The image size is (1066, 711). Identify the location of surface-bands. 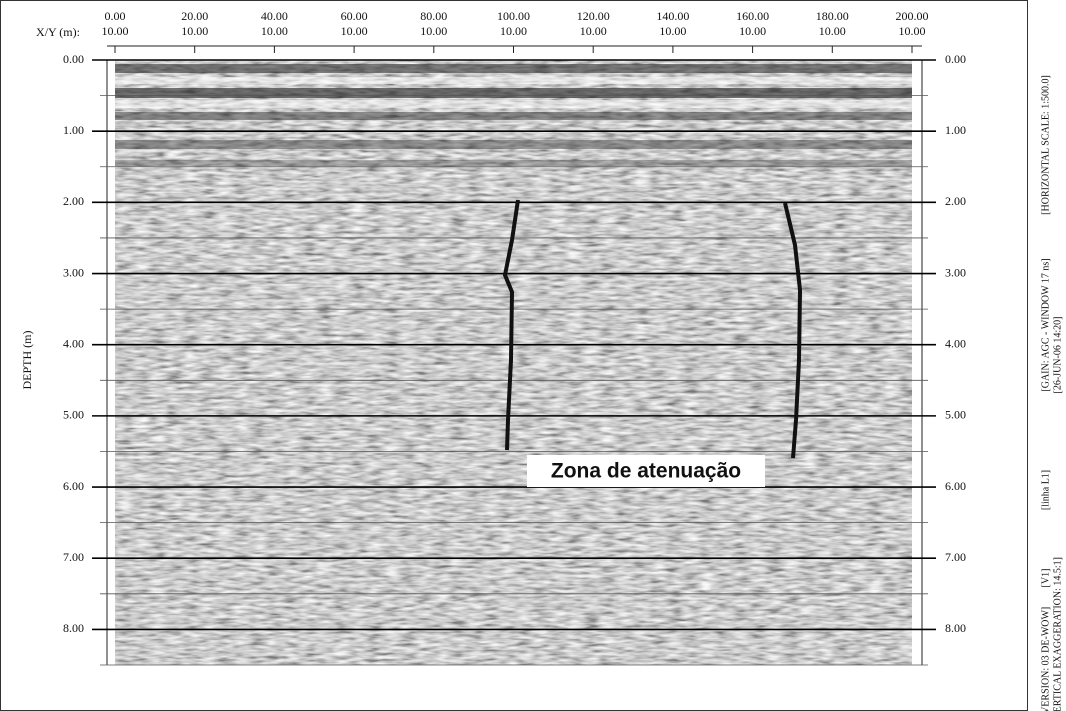
(513, 115).